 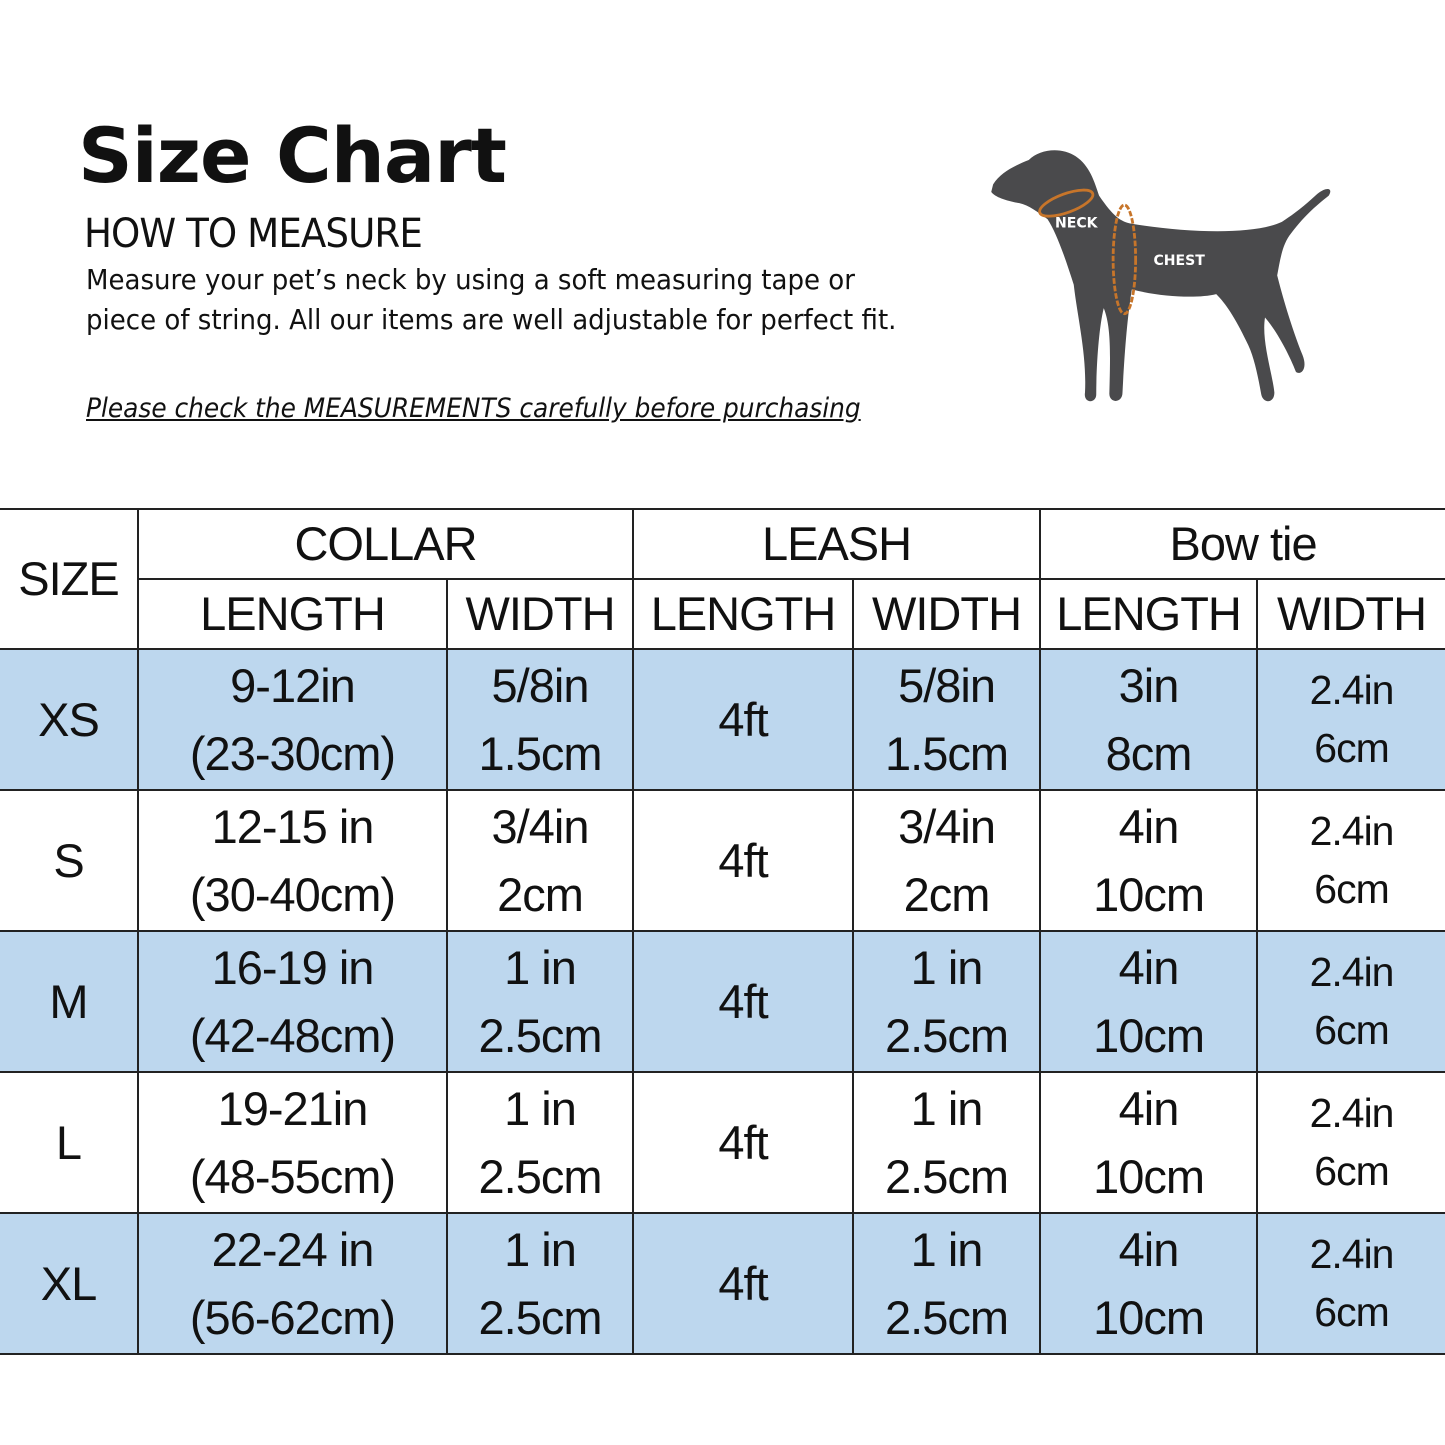 I want to click on collar-length-cell-metric: (42-48cm), so click(x=292, y=1035).